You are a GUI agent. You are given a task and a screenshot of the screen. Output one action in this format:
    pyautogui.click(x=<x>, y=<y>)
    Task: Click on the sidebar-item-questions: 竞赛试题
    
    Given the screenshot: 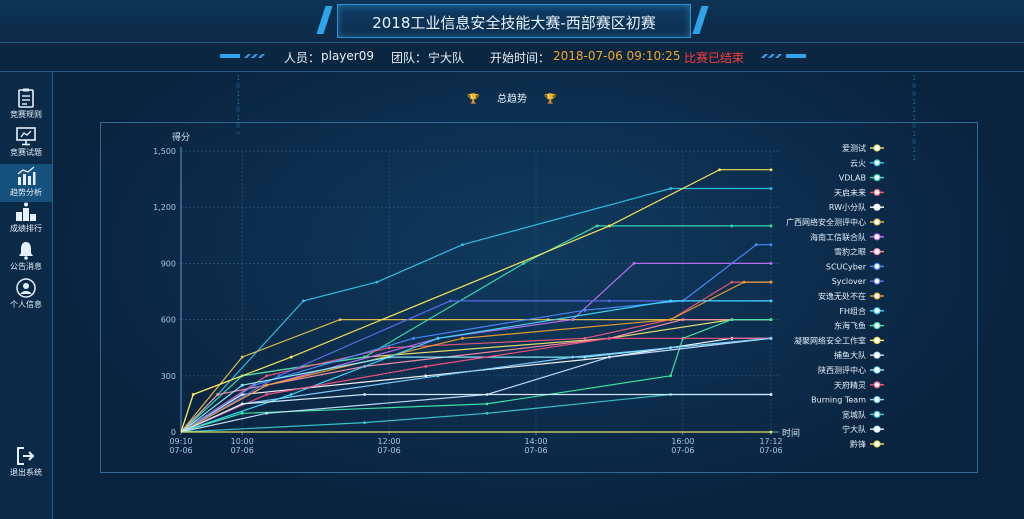 What is the action you would take?
    pyautogui.click(x=26, y=145)
    